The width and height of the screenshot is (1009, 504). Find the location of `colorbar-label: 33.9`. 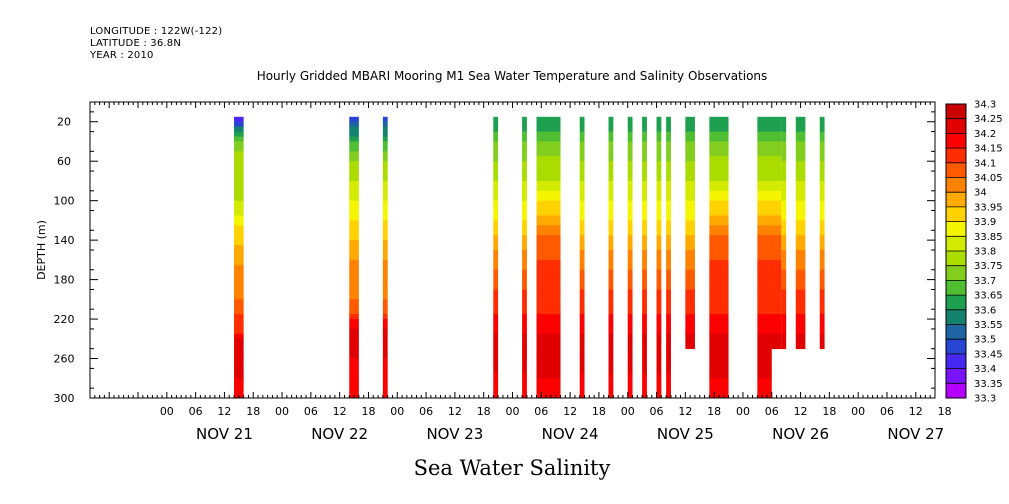

colorbar-label: 33.9 is located at coordinates (985, 222).